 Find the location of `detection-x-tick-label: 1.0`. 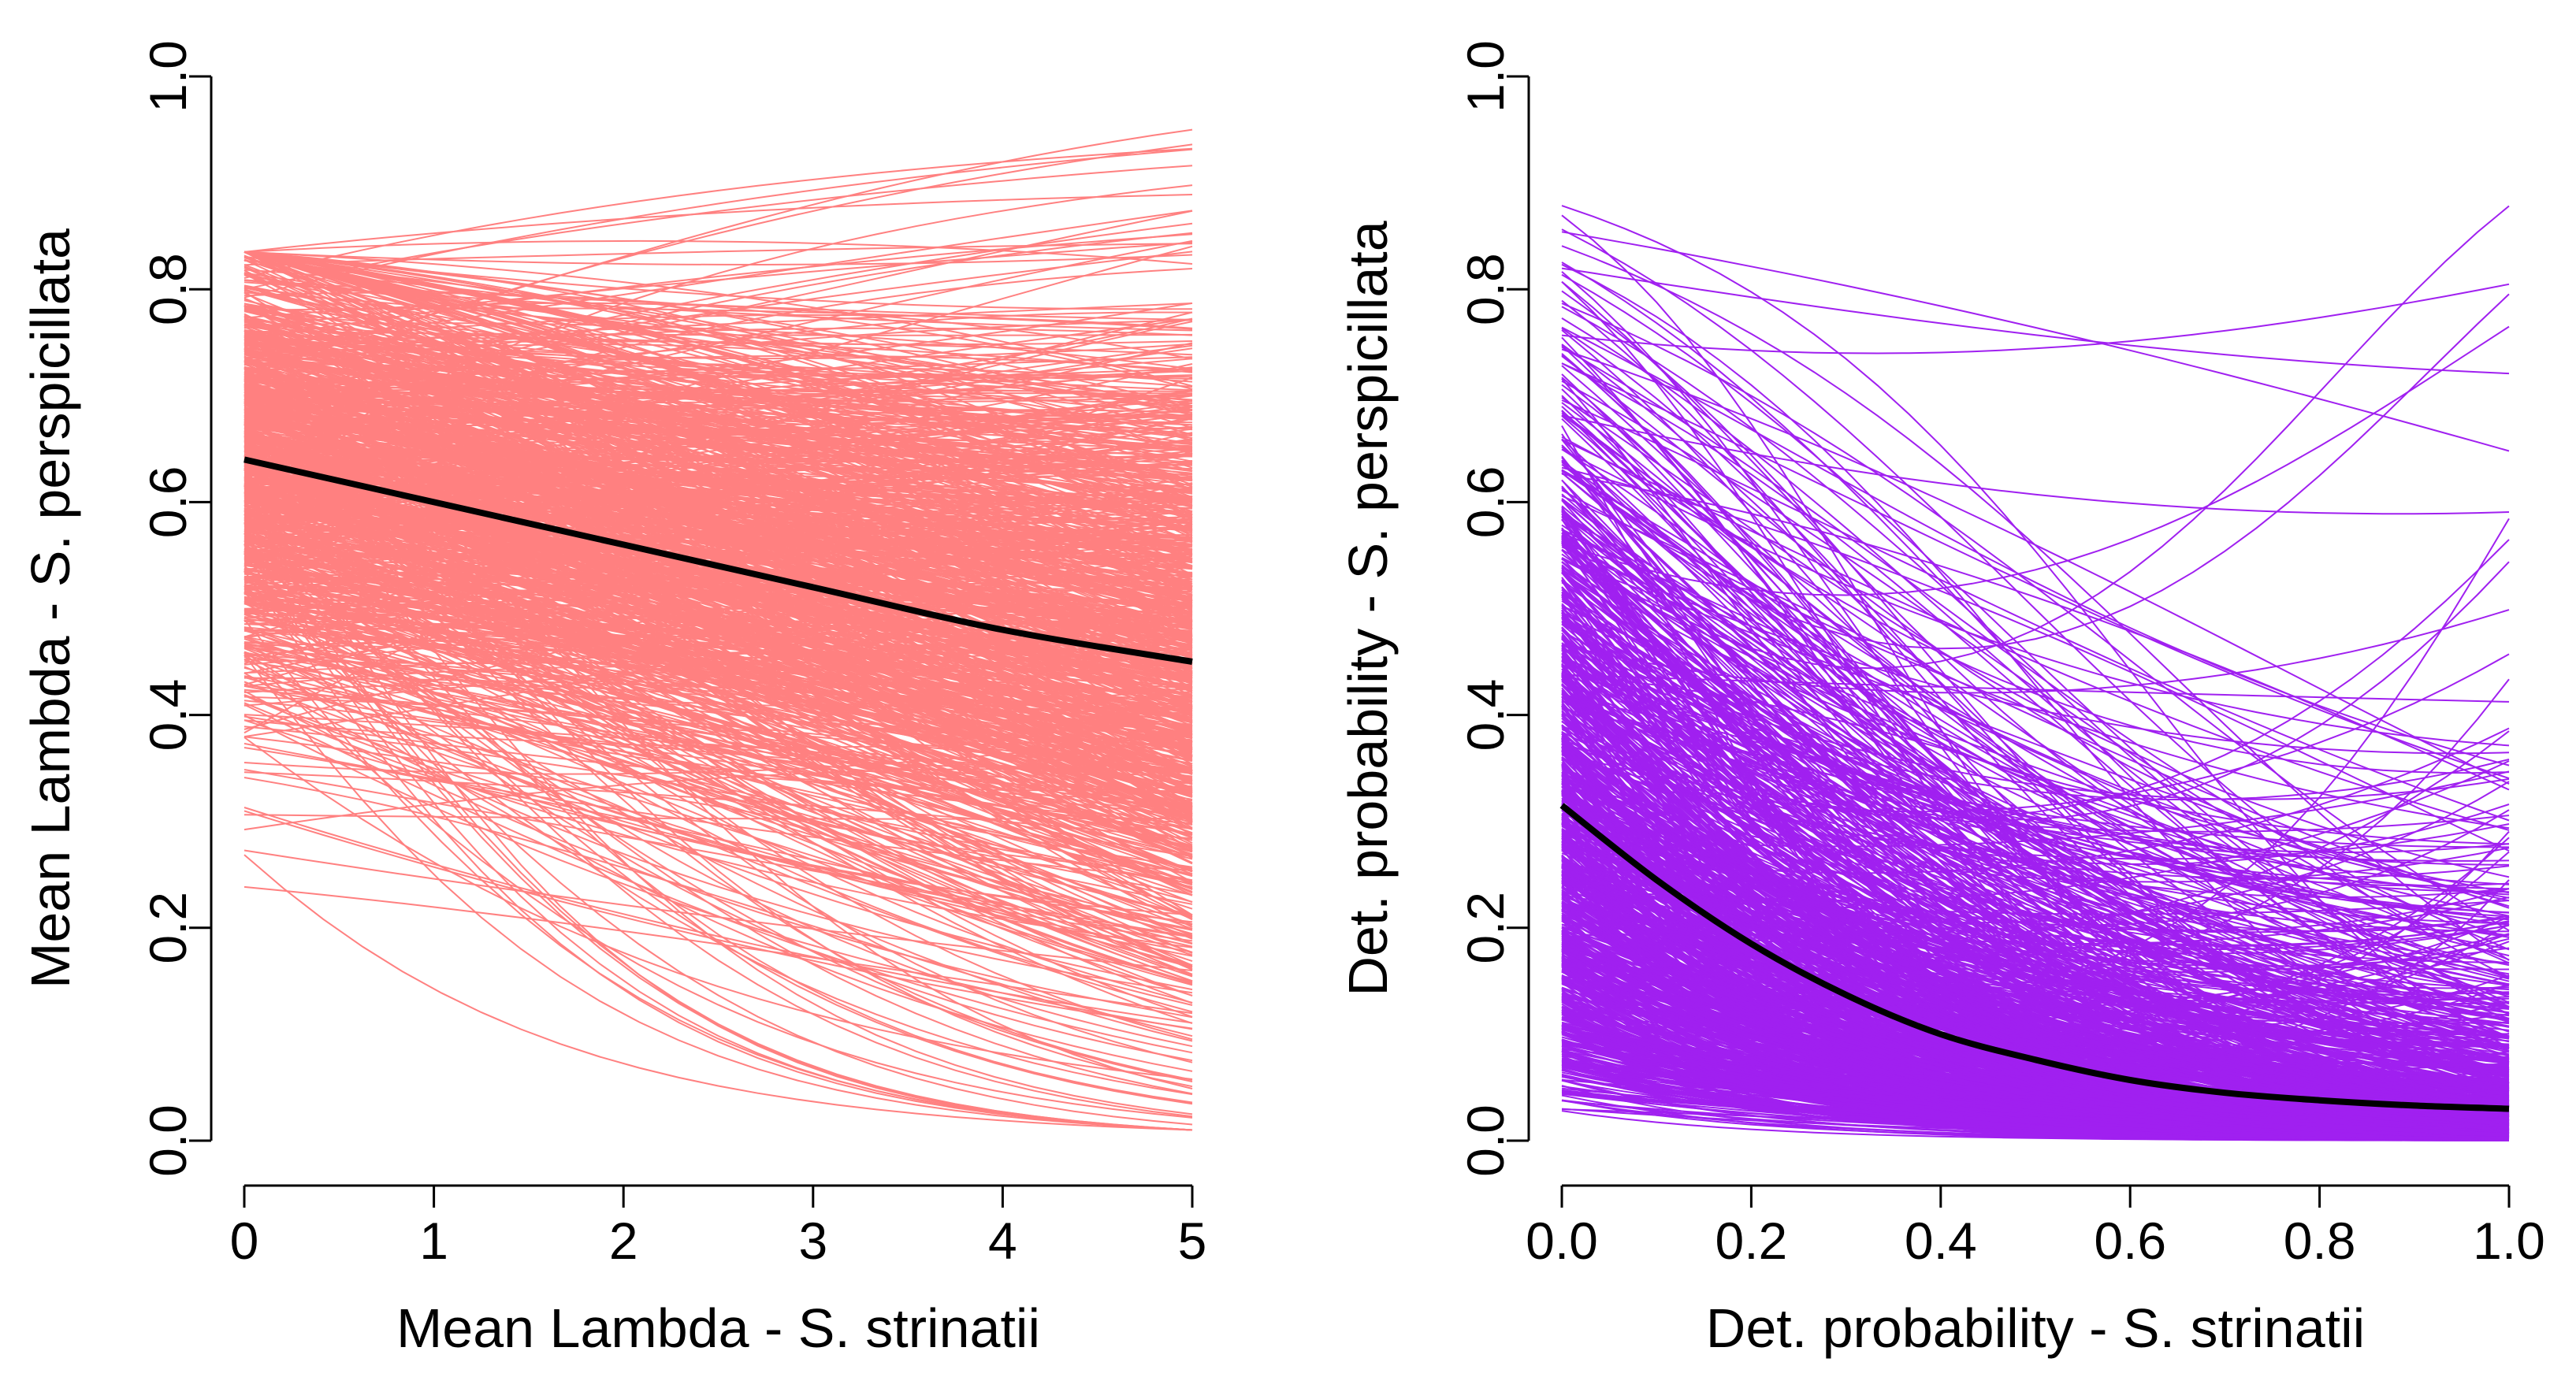

detection-x-tick-label: 1.0 is located at coordinates (2509, 1241).